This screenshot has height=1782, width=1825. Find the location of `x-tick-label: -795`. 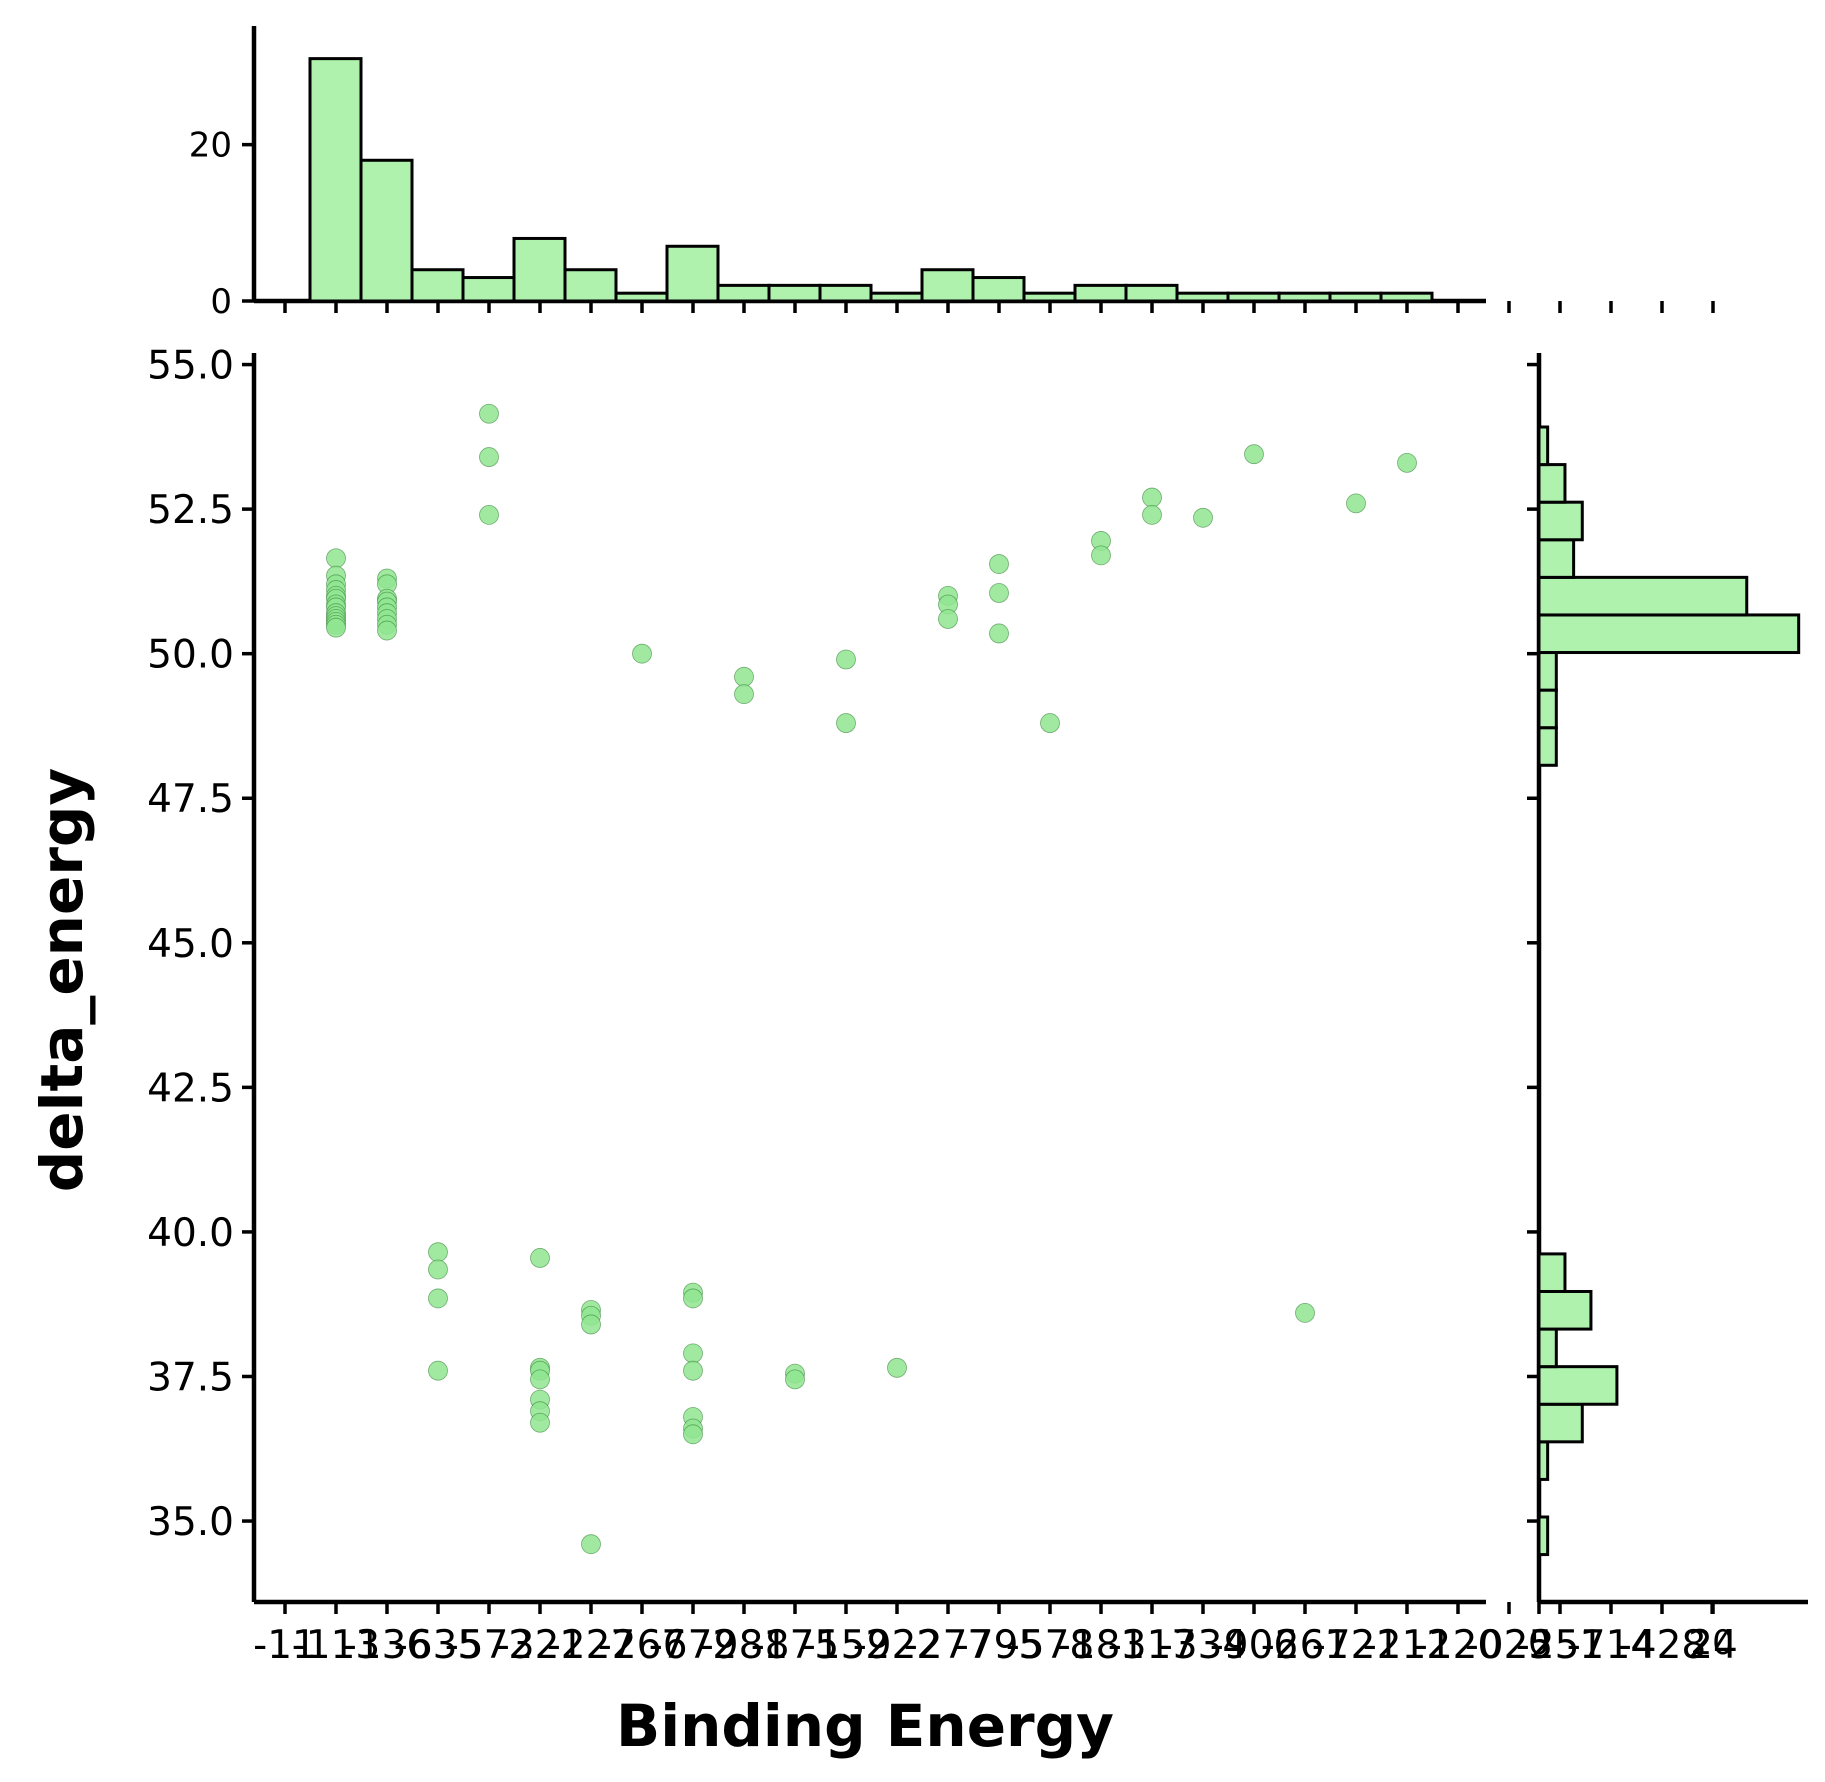

x-tick-label: -795 is located at coordinates (999, 1645).